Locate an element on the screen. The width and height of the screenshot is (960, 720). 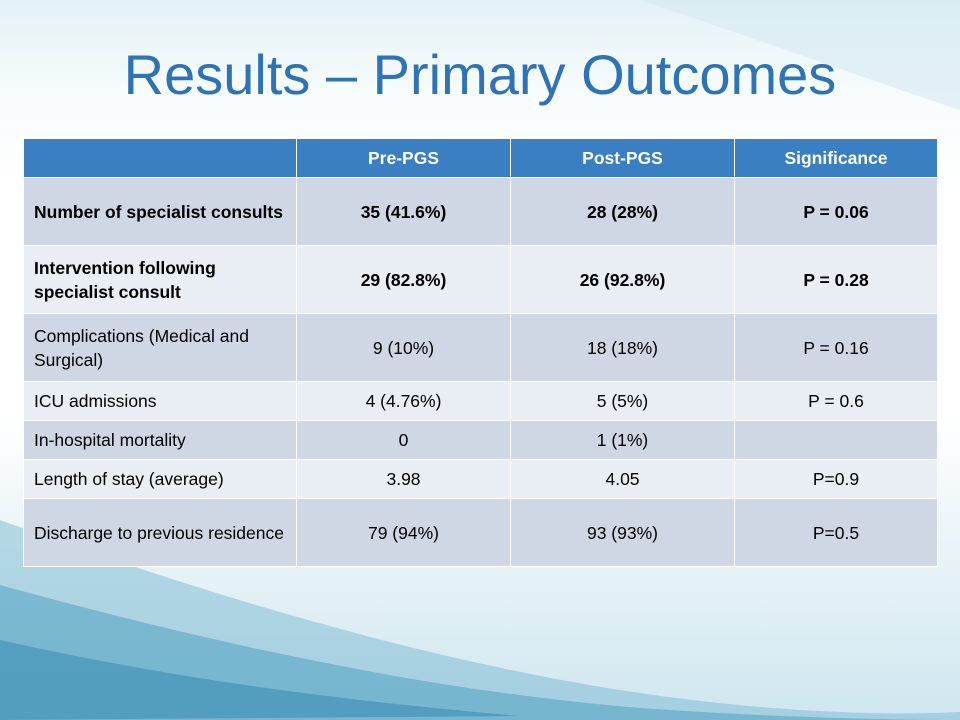
pre-pgs-value: 4 (4.76%) is located at coordinates (403, 401).